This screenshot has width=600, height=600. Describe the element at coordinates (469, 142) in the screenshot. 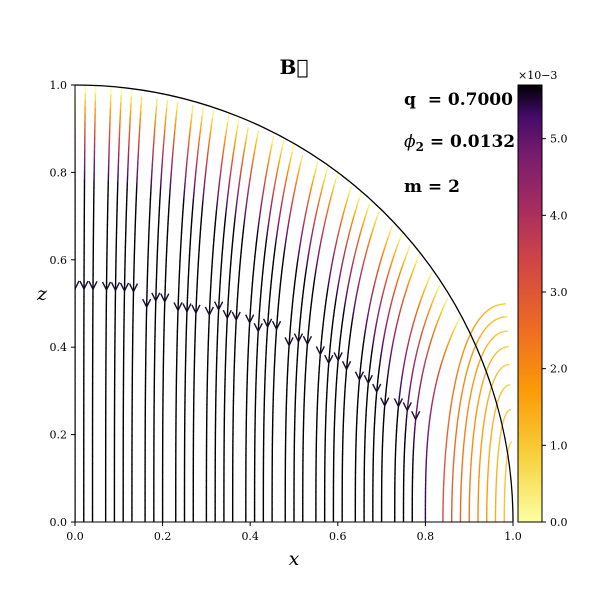

I see `phi-value: = 0.0132` at that location.